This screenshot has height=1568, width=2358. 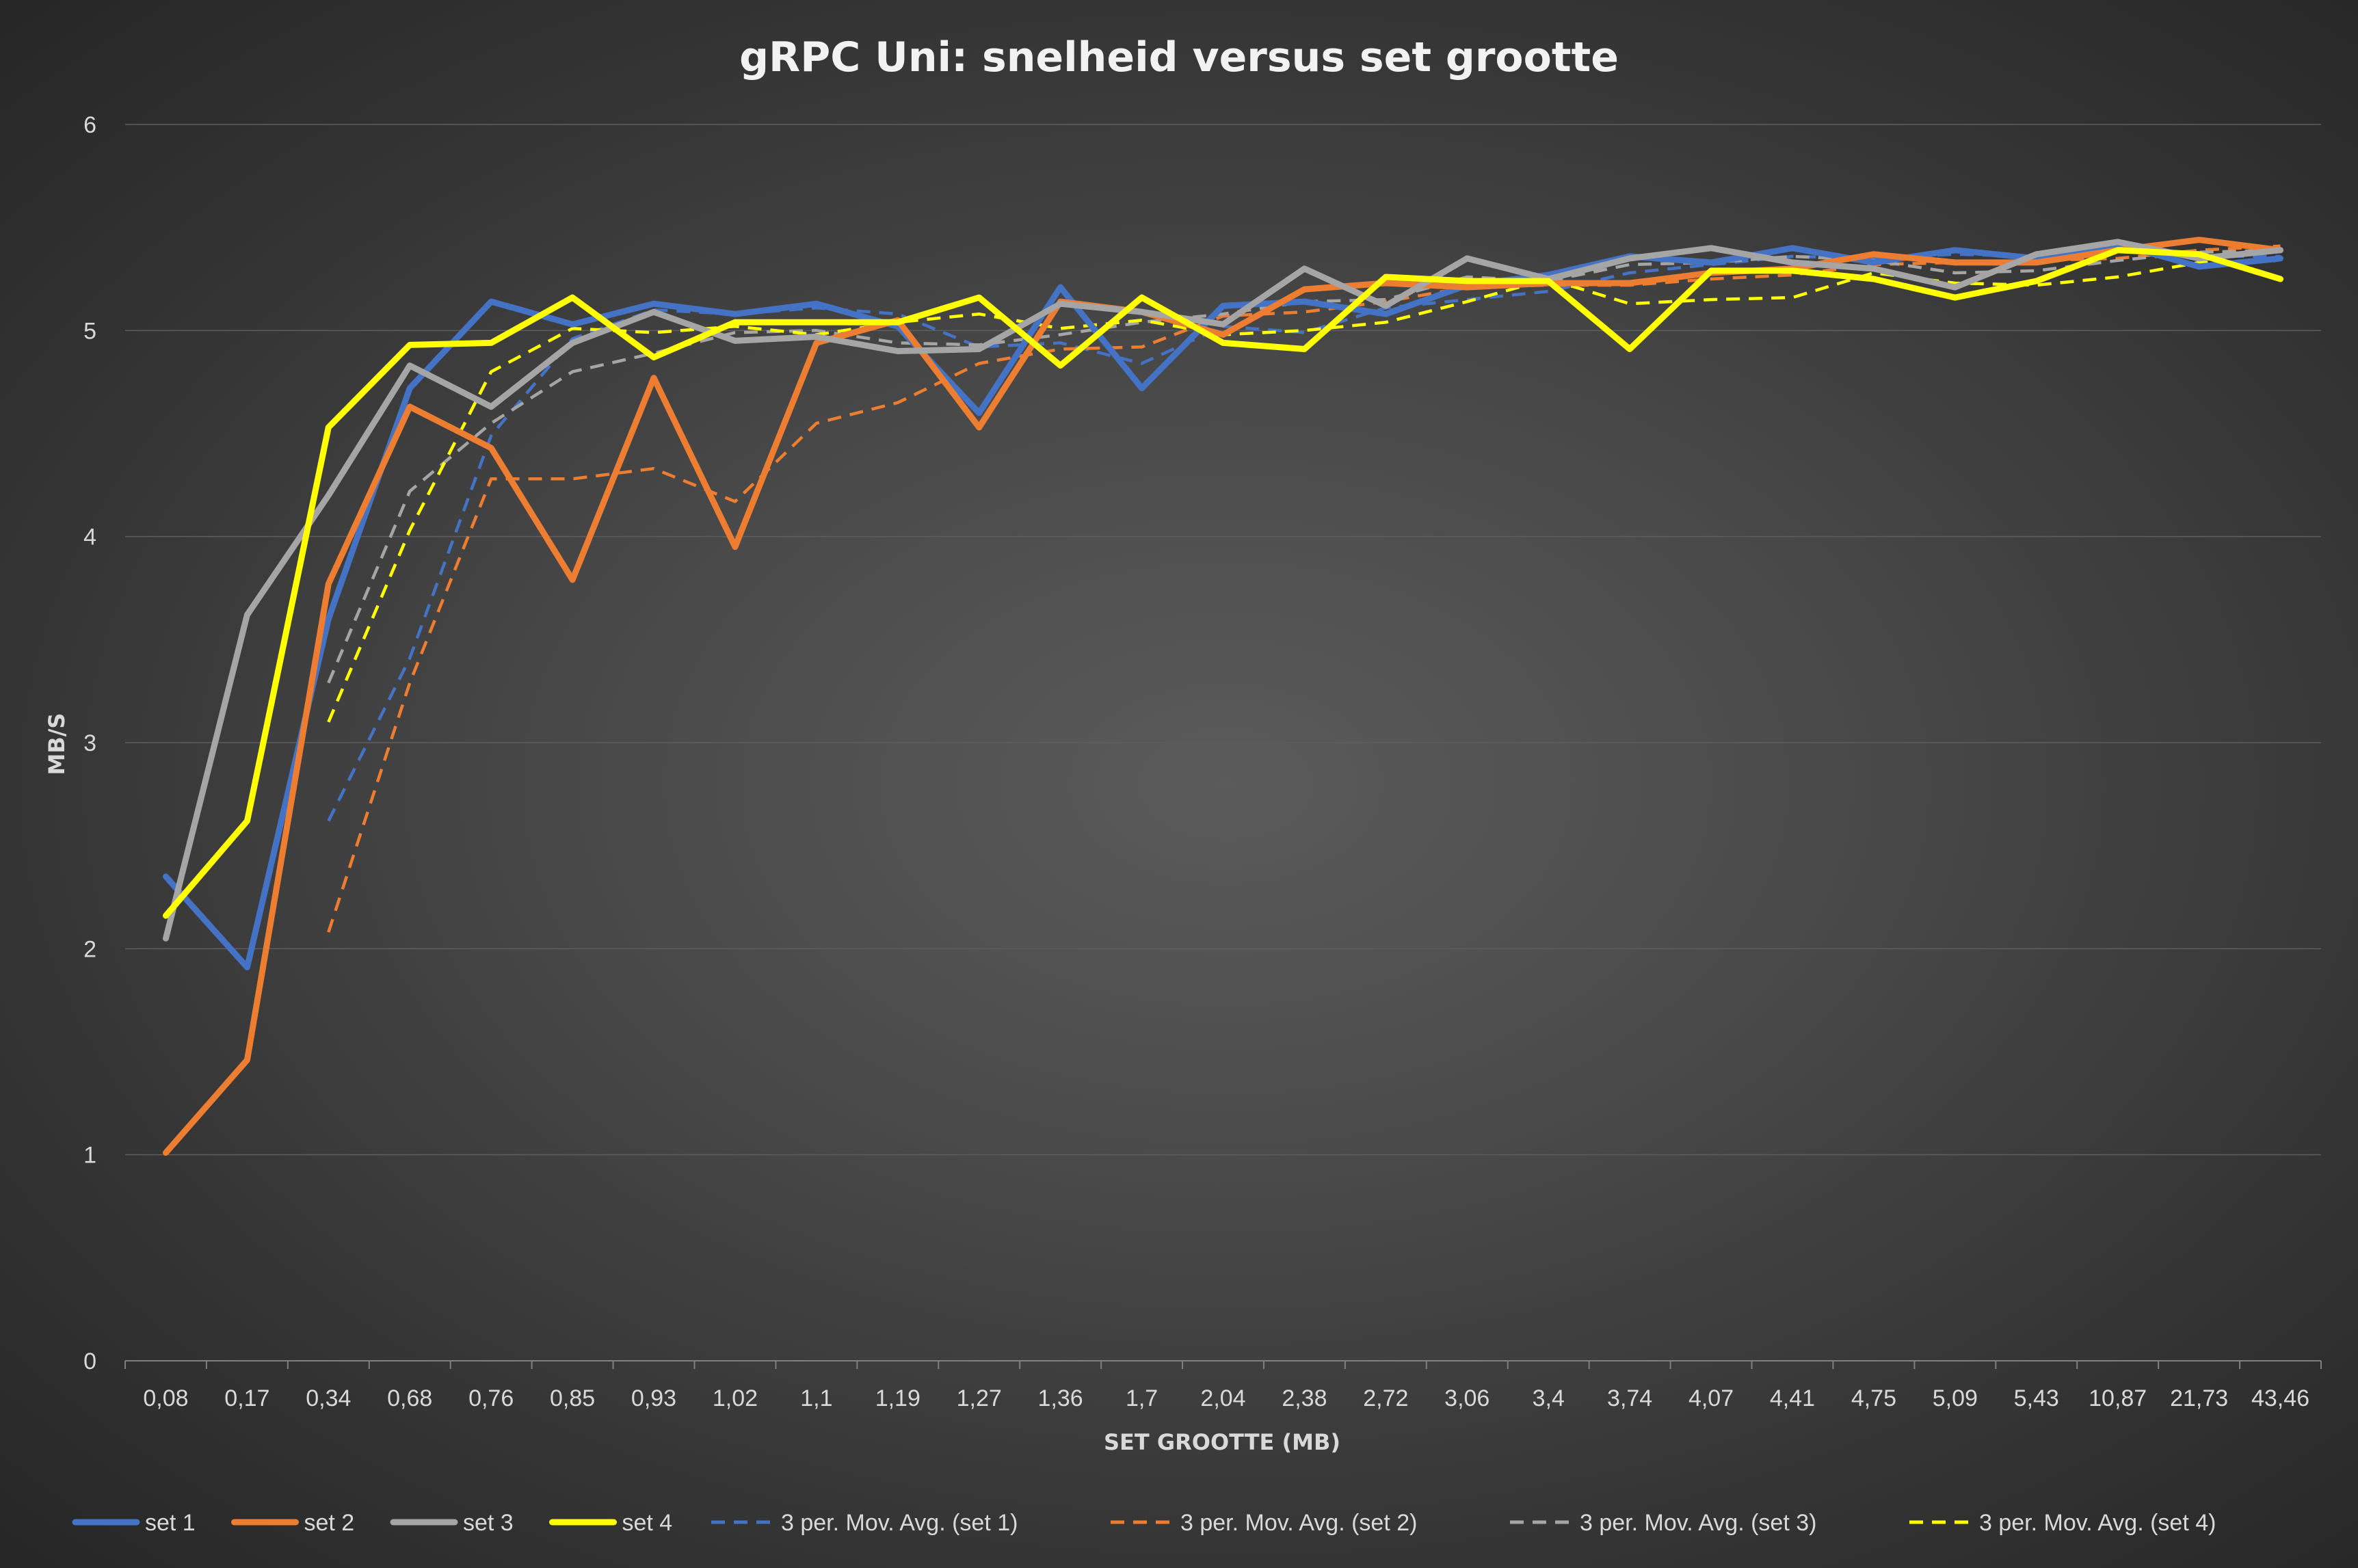 What do you see at coordinates (1629, 1398) in the screenshot?
I see `x-tick-label: 3,74` at bounding box center [1629, 1398].